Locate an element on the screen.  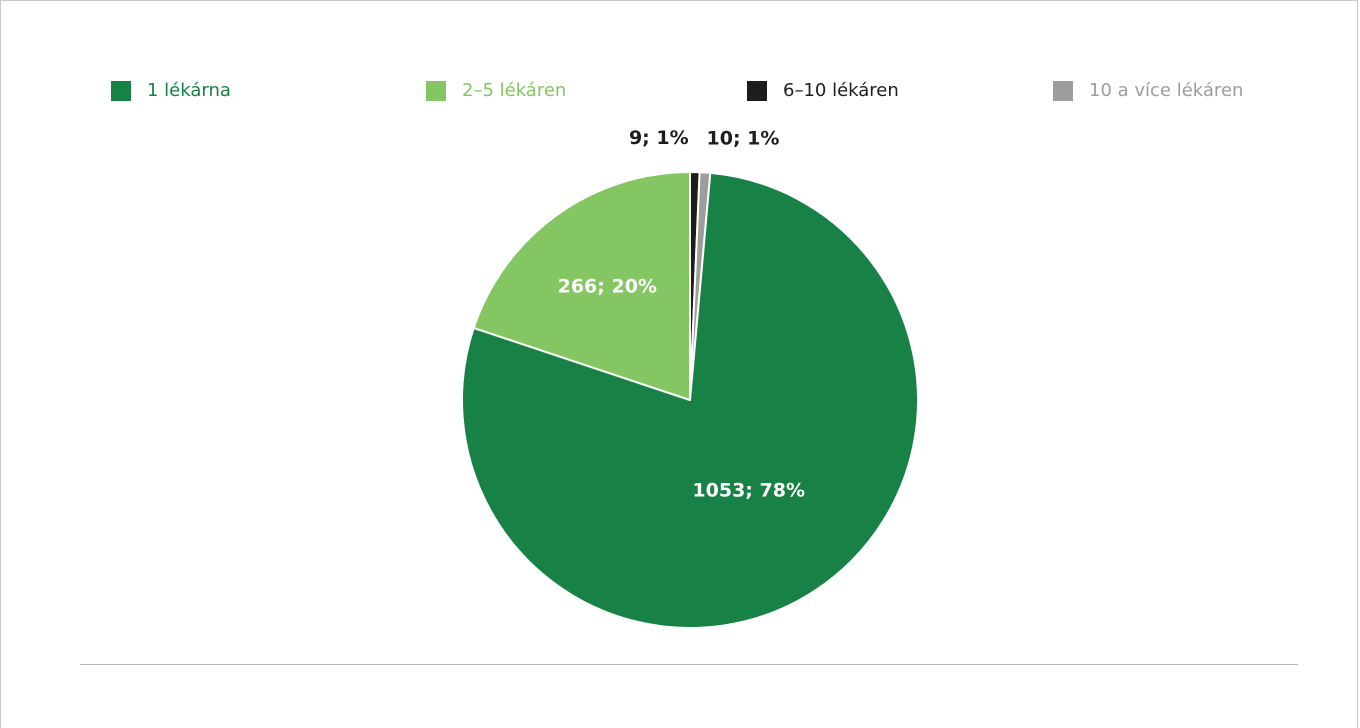
legend-swatch-10-a-vice-lekaren is located at coordinates (1063, 90).